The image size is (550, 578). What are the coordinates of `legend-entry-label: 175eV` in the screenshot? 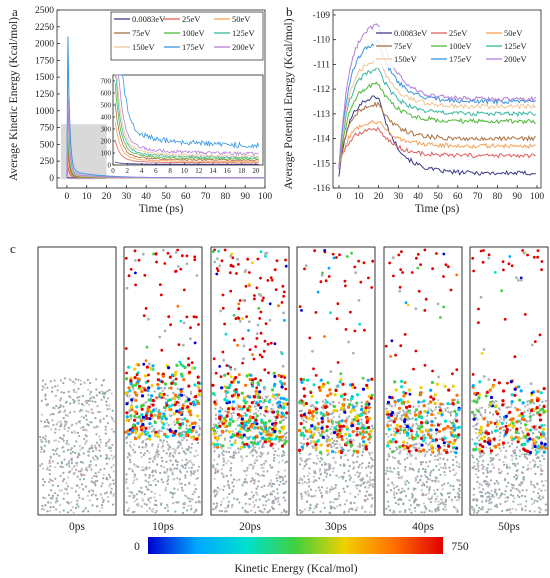 It's located at (194, 47).